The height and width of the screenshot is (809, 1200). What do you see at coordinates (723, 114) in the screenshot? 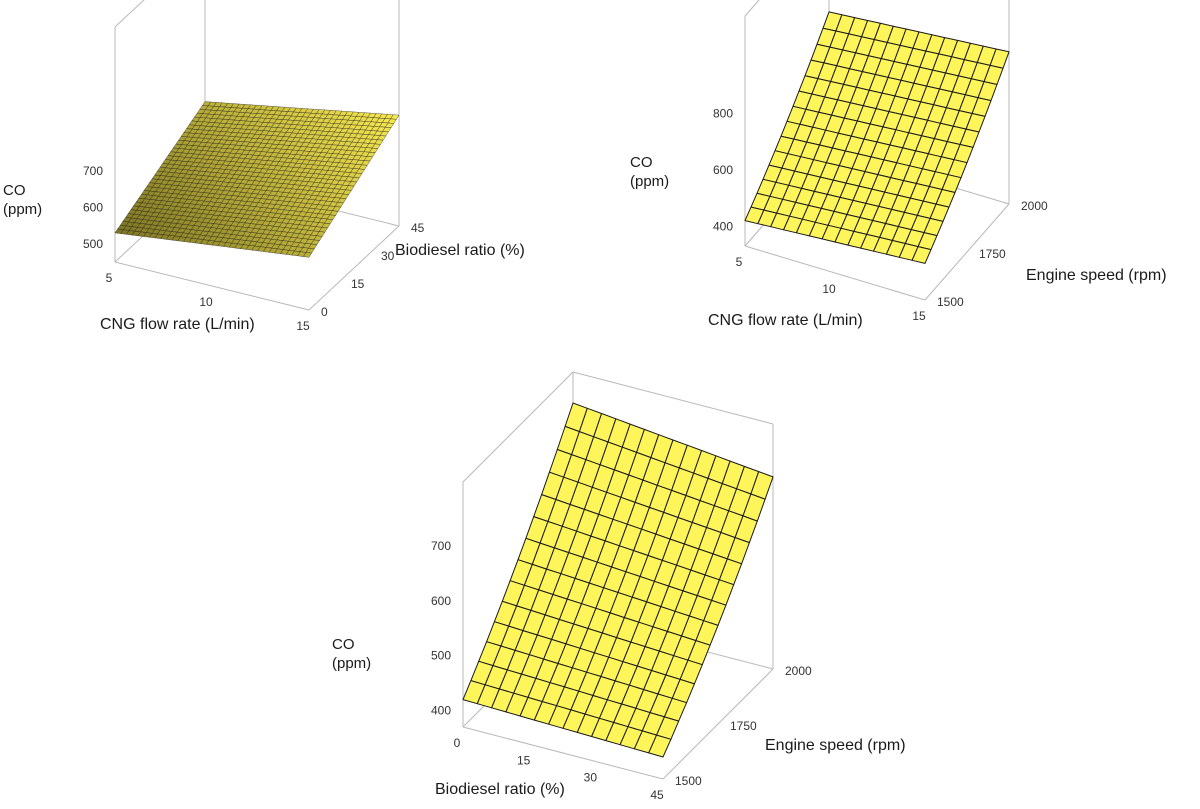
I see `z-tick-label: 800` at bounding box center [723, 114].